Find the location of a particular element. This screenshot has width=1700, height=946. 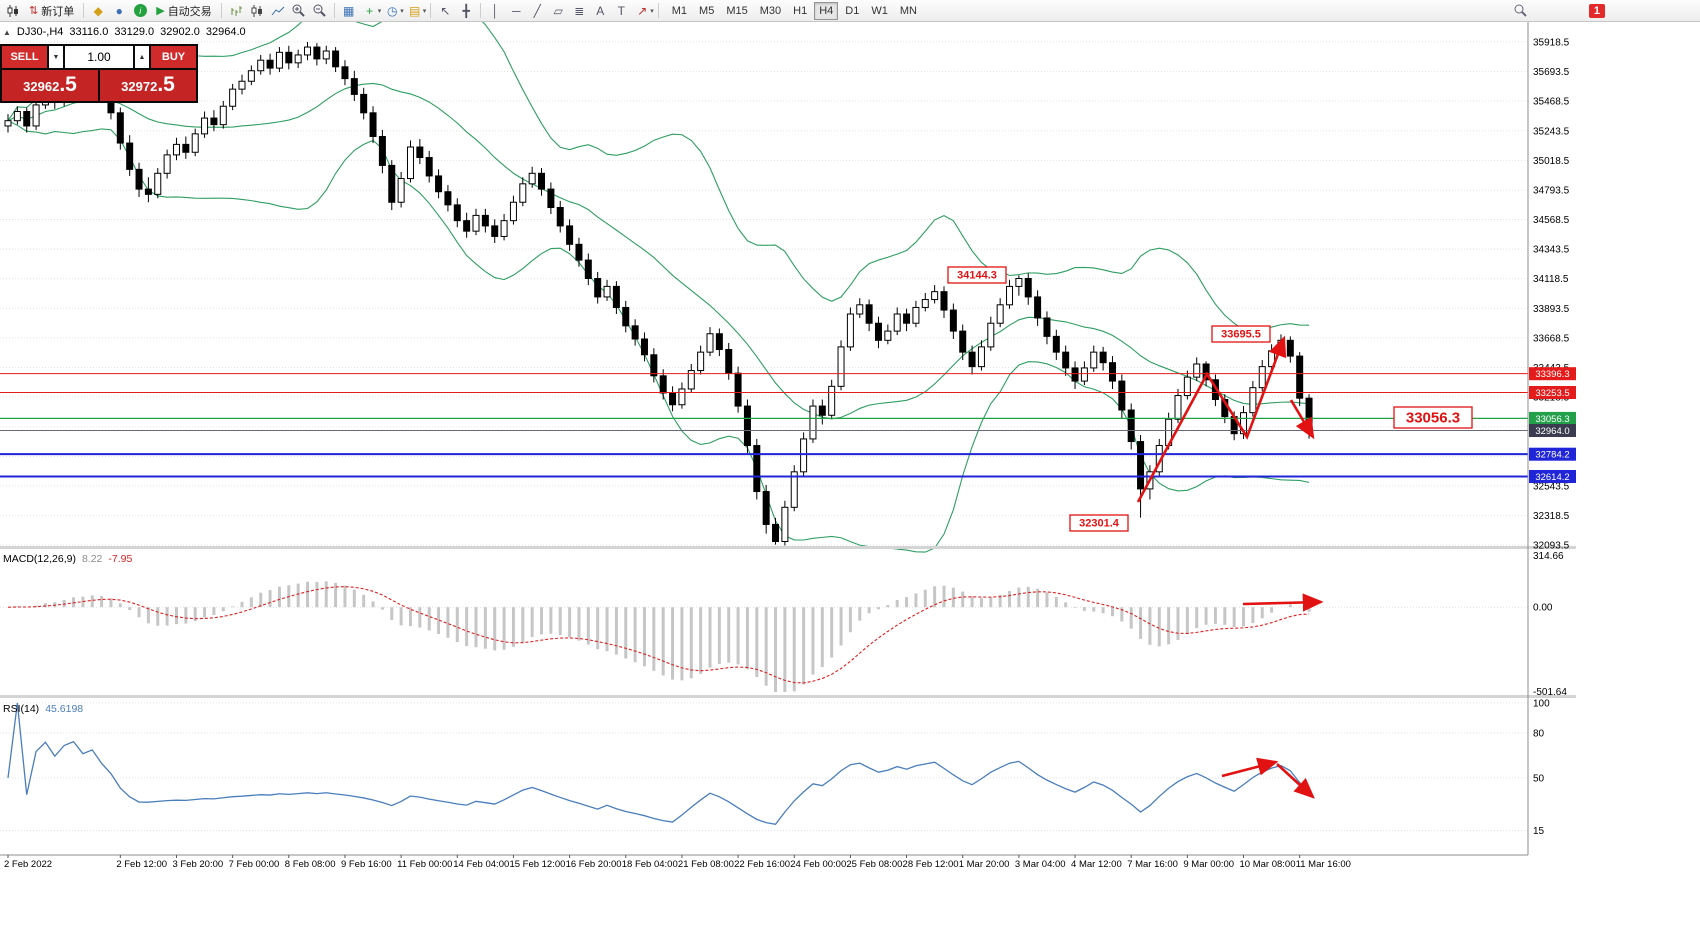

timeframe-h4: H4 is located at coordinates (826, 10).